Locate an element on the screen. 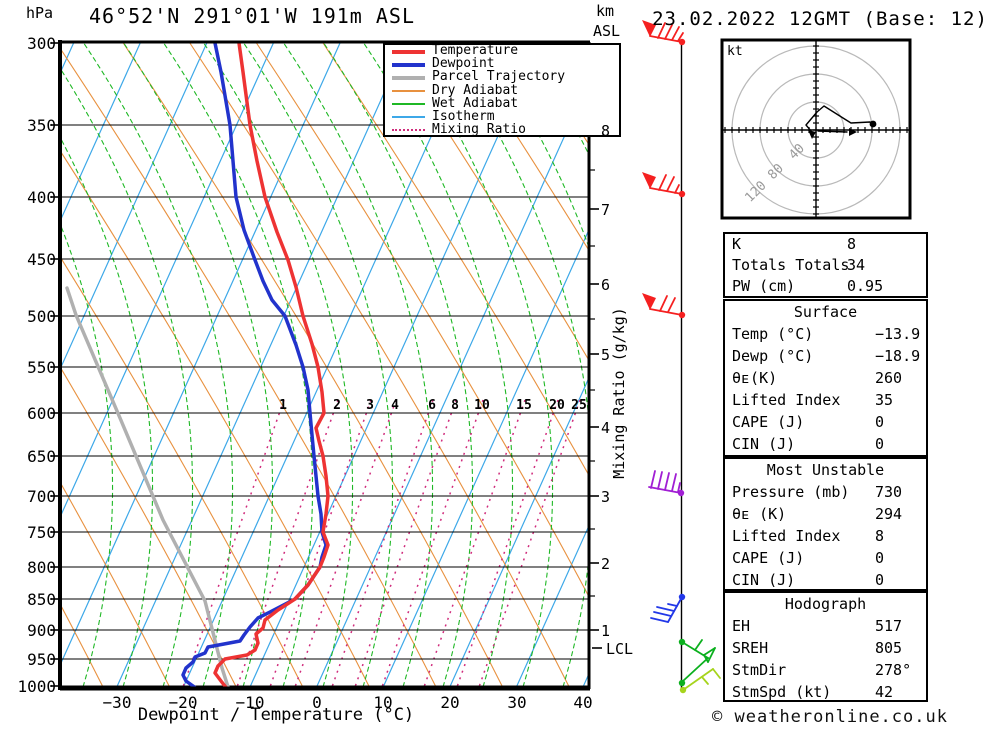  indices-table: K 8 Totals Totals 34 PW (cm) 0.95 is located at coordinates (825, 265).